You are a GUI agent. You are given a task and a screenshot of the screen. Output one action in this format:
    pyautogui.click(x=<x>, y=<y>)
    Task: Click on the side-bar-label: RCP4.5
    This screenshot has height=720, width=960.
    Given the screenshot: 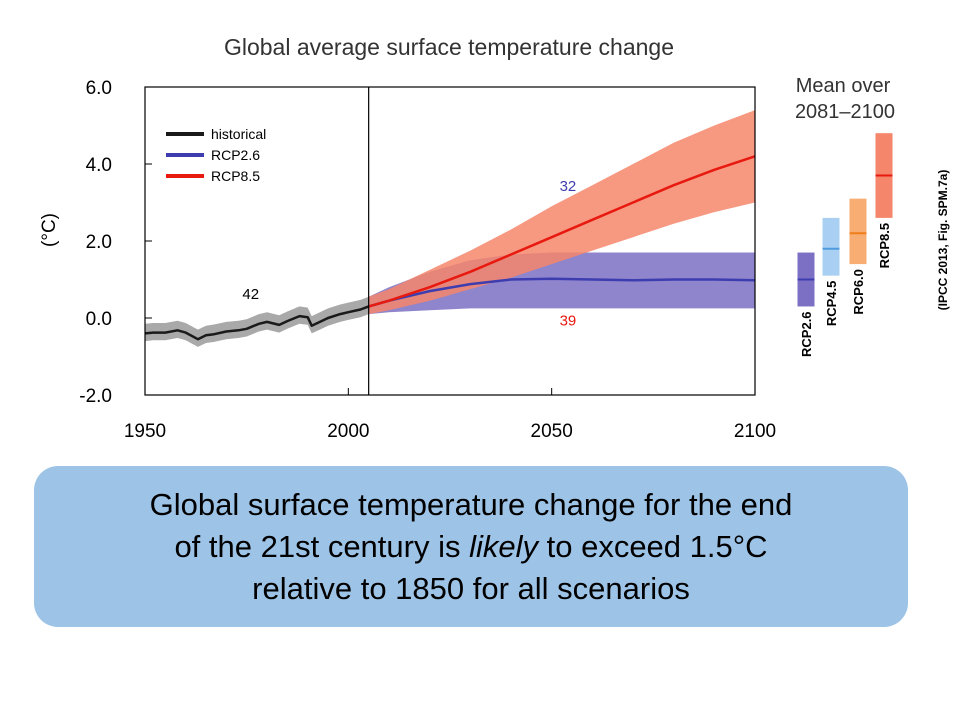 What is the action you would take?
    pyautogui.click(x=831, y=304)
    